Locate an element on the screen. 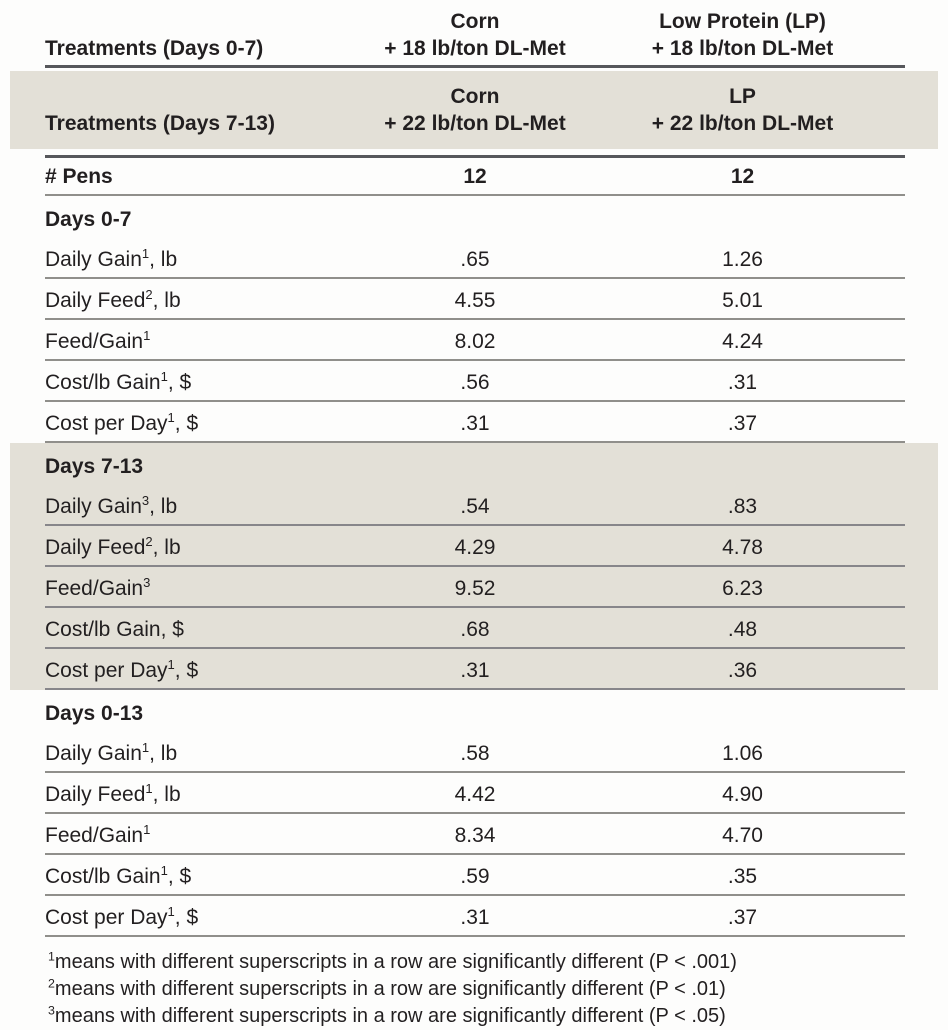 The image size is (948, 1030). header1-lp-line1: Low Protein (LP) is located at coordinates (742, 21).